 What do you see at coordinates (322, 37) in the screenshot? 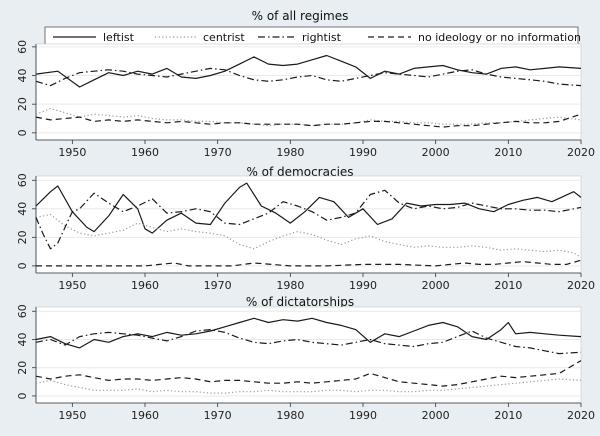
I see `legend-label: rightist` at bounding box center [322, 37].